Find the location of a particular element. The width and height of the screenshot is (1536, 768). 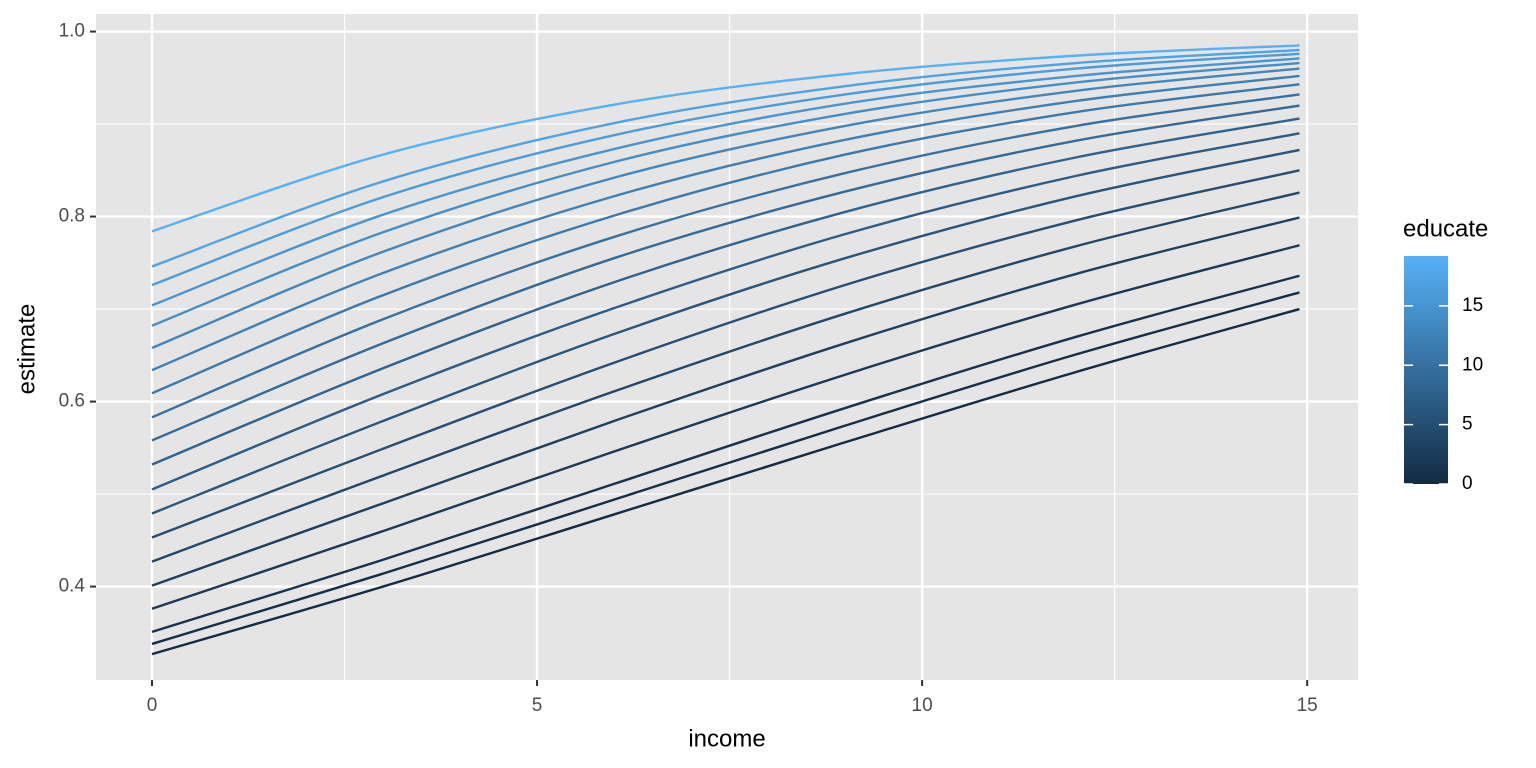

y-tick-label: 0.8 is located at coordinates (72, 216).